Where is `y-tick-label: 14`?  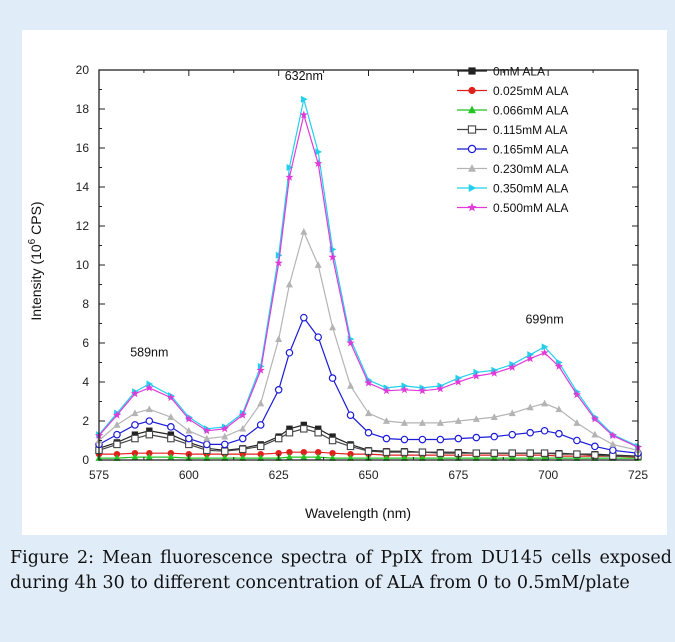 y-tick-label: 14 is located at coordinates (83, 187).